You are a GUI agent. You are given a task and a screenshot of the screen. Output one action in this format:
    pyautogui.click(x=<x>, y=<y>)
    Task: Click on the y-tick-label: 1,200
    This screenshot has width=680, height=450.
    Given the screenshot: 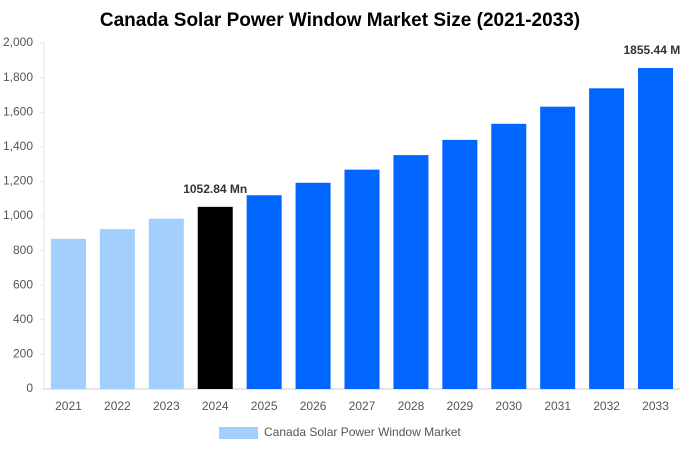 What is the action you would take?
    pyautogui.click(x=18, y=181)
    